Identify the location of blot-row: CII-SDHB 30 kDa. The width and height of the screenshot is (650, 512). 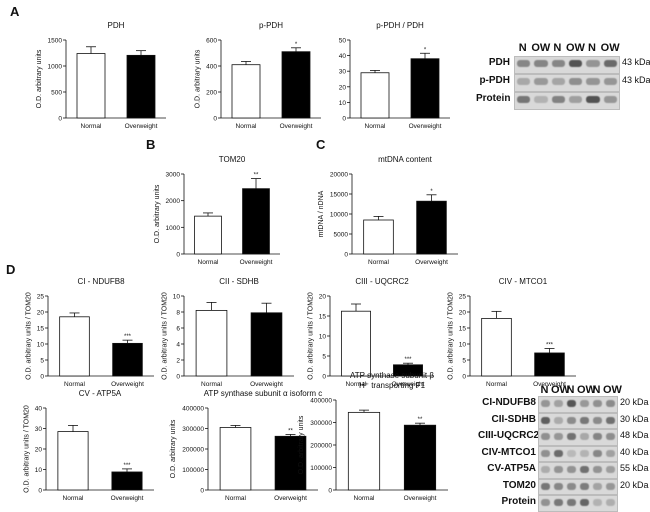
(563, 420).